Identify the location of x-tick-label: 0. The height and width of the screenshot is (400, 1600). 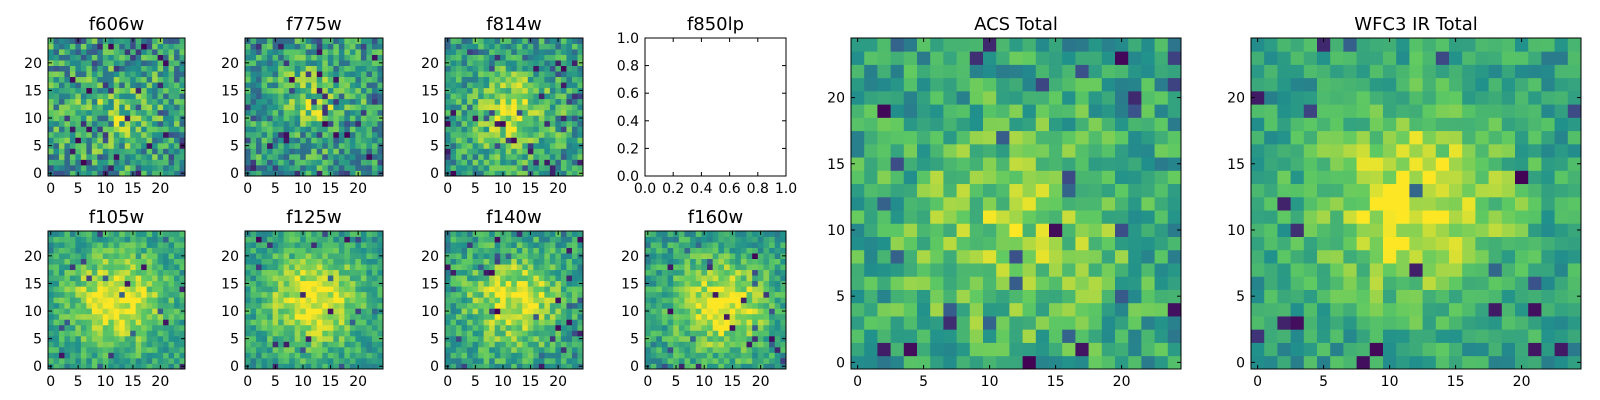
(247, 382).